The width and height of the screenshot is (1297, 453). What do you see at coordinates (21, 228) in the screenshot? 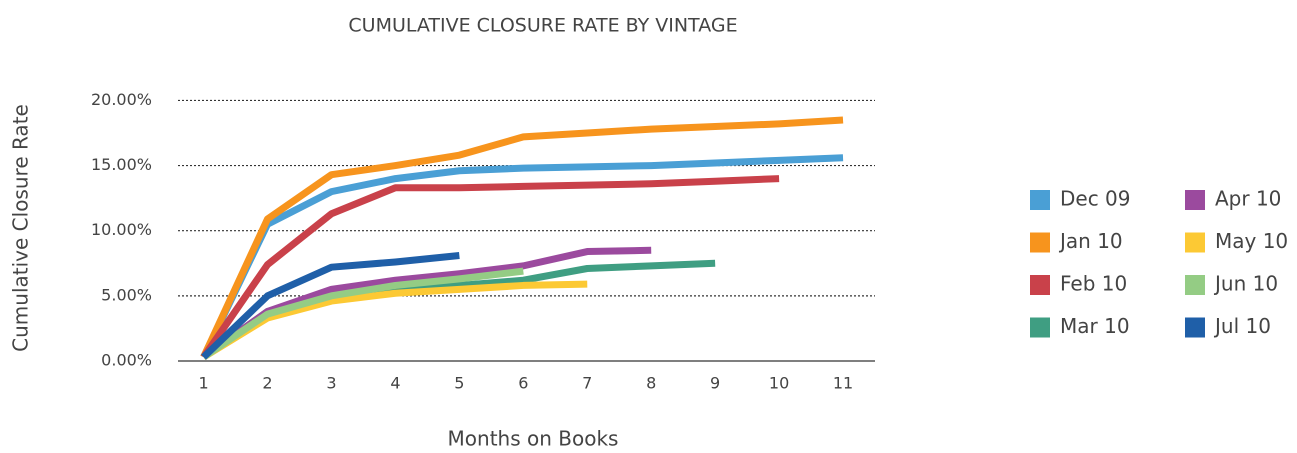
I see `y-axis-label: Cumulative Closure Rate` at bounding box center [21, 228].